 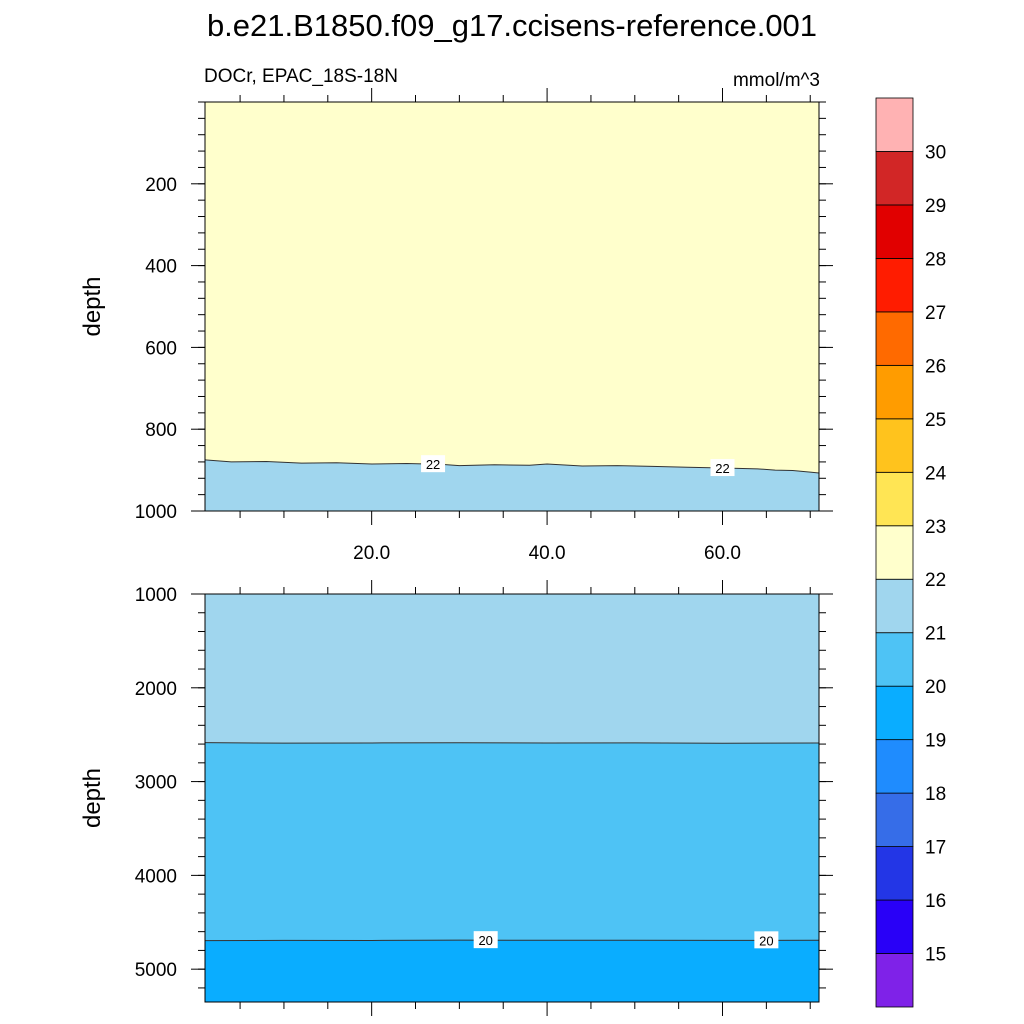 What do you see at coordinates (776, 80) in the screenshot?
I see `units-label: mmol/m^3` at bounding box center [776, 80].